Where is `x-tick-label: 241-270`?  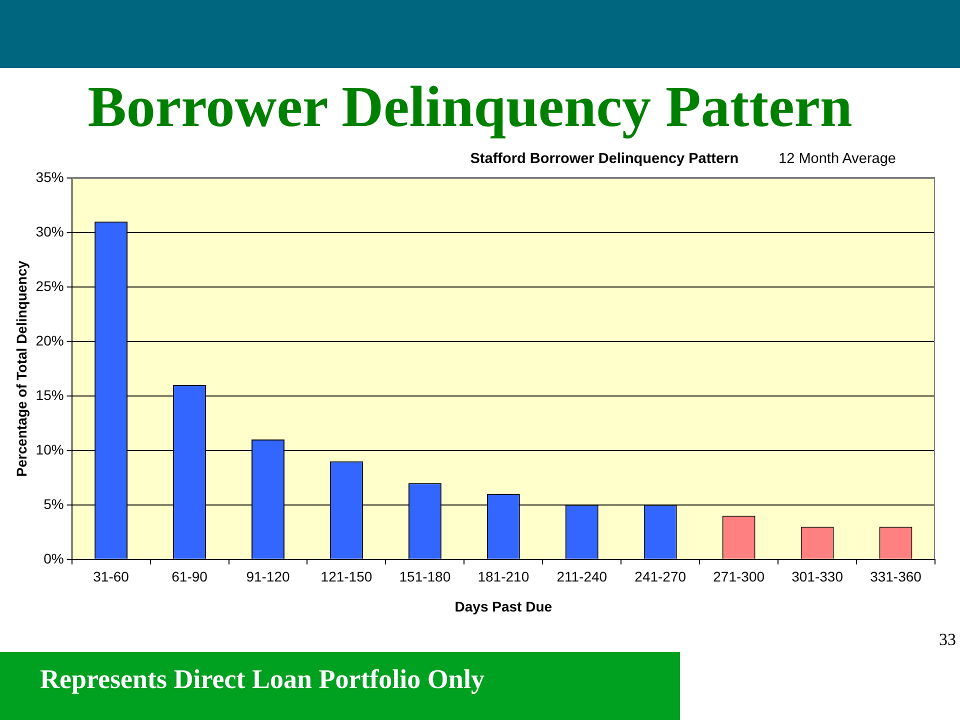
x-tick-label: 241-270 is located at coordinates (660, 576).